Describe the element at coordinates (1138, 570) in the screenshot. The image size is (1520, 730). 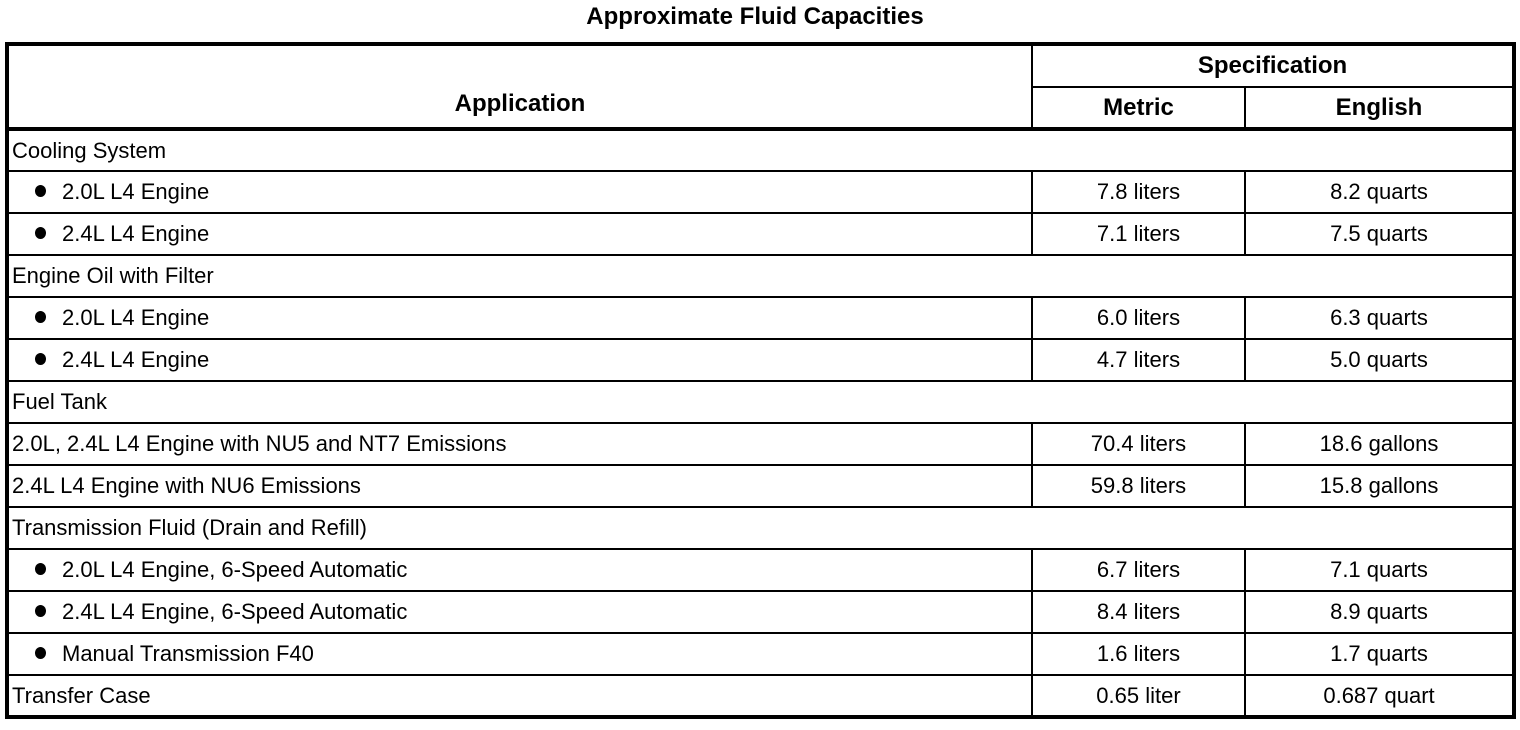
I see `metric-value: 6.7 liters` at that location.